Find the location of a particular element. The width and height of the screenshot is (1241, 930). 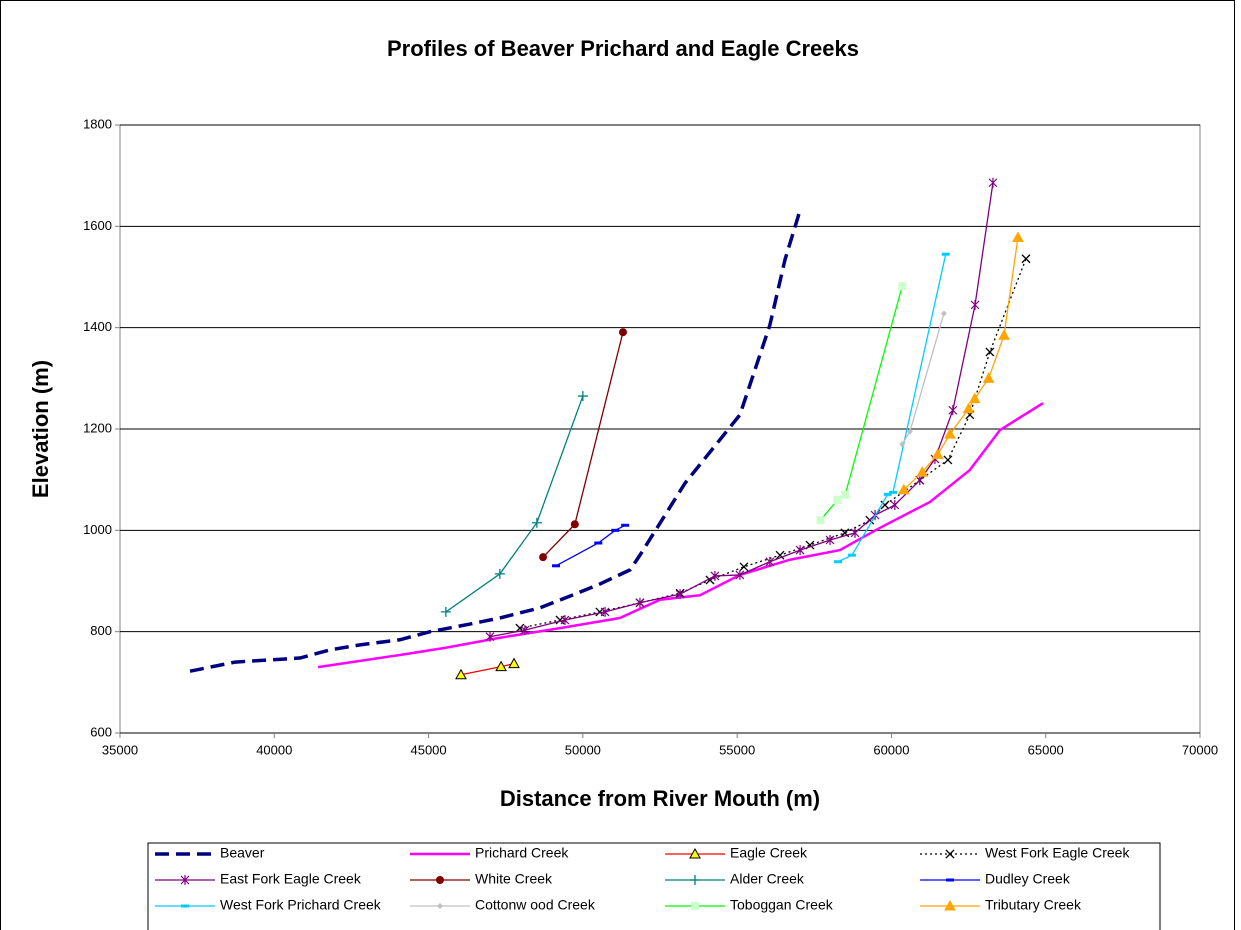

legend-label: Cottonw ood Creek is located at coordinates (535, 905).